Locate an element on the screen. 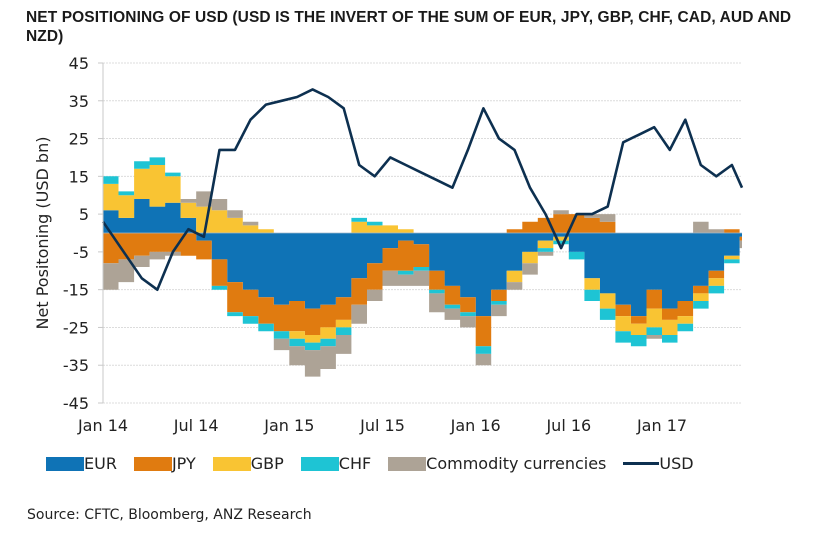 This screenshot has height=535, width=826. y-tick-label: 25 is located at coordinates (79, 139).